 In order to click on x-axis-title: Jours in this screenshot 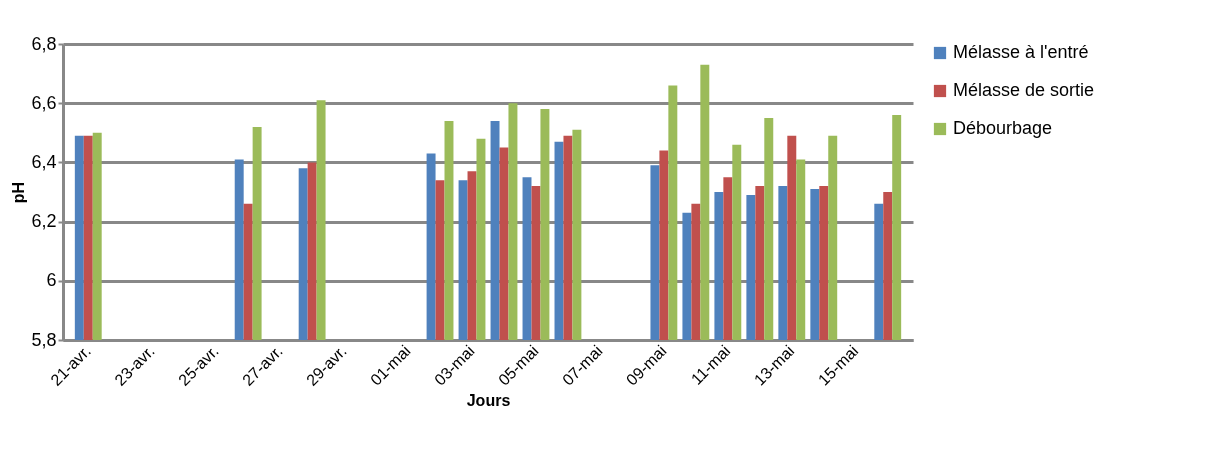, I will do `click(488, 400)`.